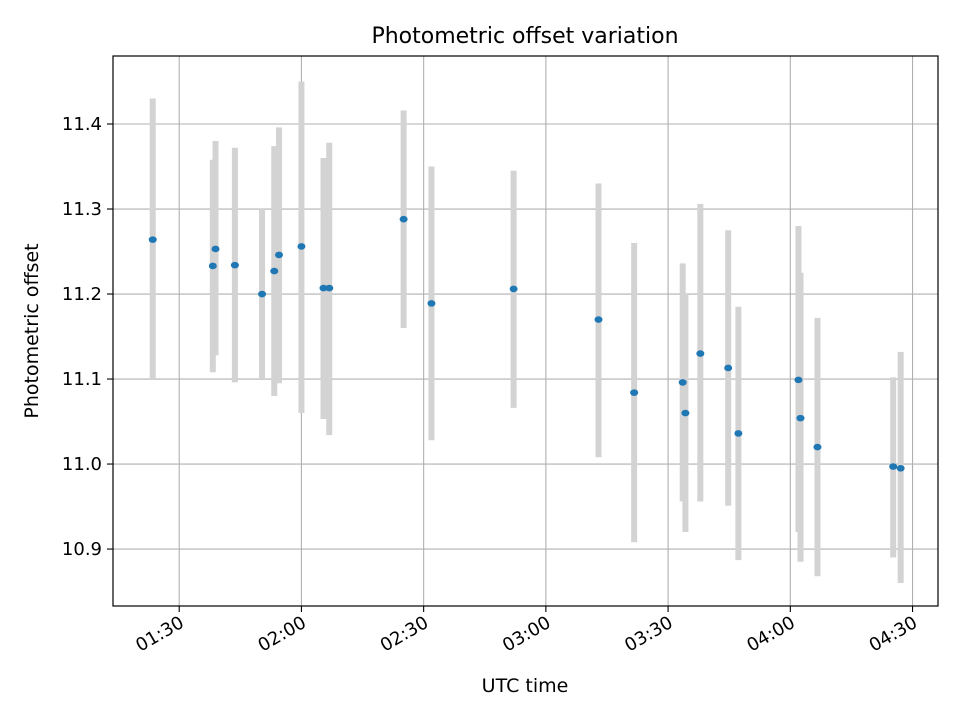 This screenshot has width=960, height=720. I want to click on y-axis-ticks: 10.9 11.0 11.1 11.2 11.3 11.4, so click(87, 337).